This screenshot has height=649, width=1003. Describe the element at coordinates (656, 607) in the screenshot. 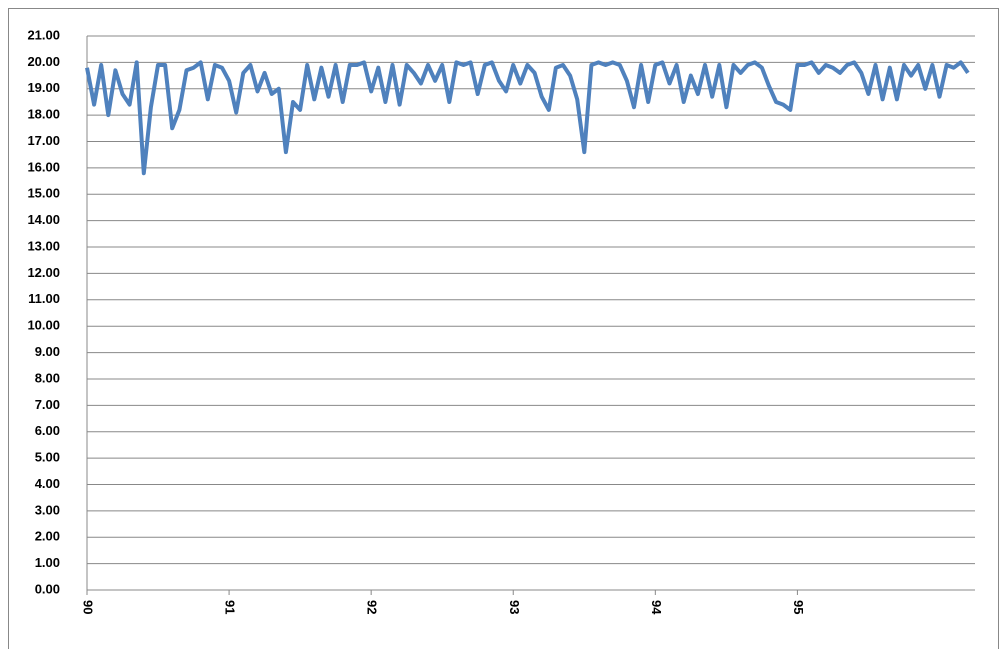

I see `x-tick-label: 94` at that location.